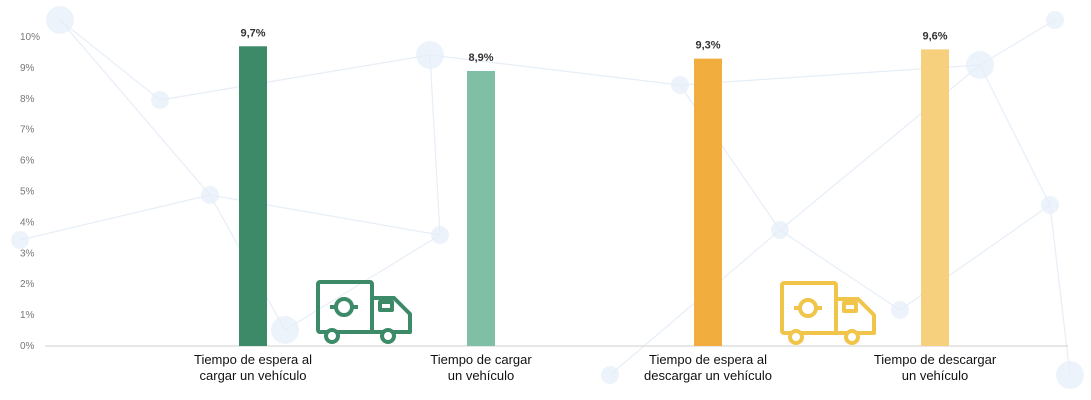 Image resolution: width=1091 pixels, height=400 pixels. Describe the element at coordinates (27, 192) in the screenshot. I see `y-tick-label: 5%` at that location.